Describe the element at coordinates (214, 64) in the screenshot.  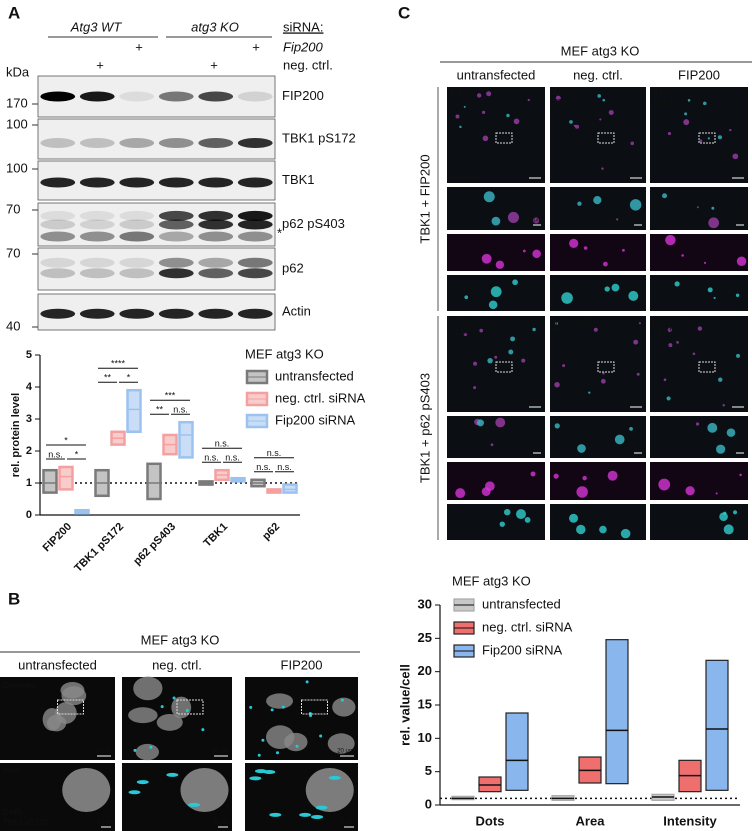
I see `plus-sign: +` at that location.